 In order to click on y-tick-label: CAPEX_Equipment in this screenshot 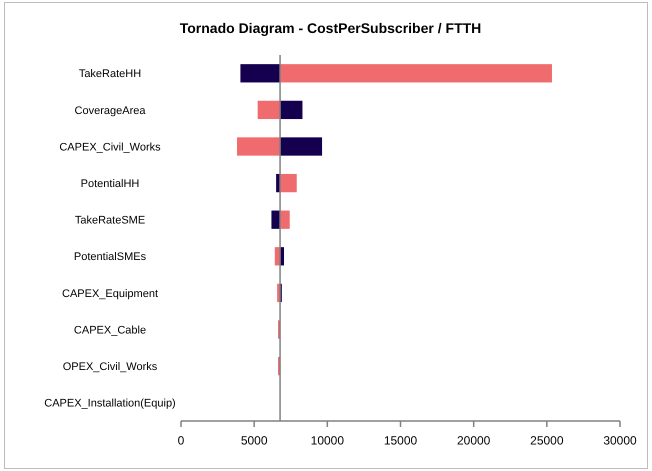, I will do `click(110, 294)`.